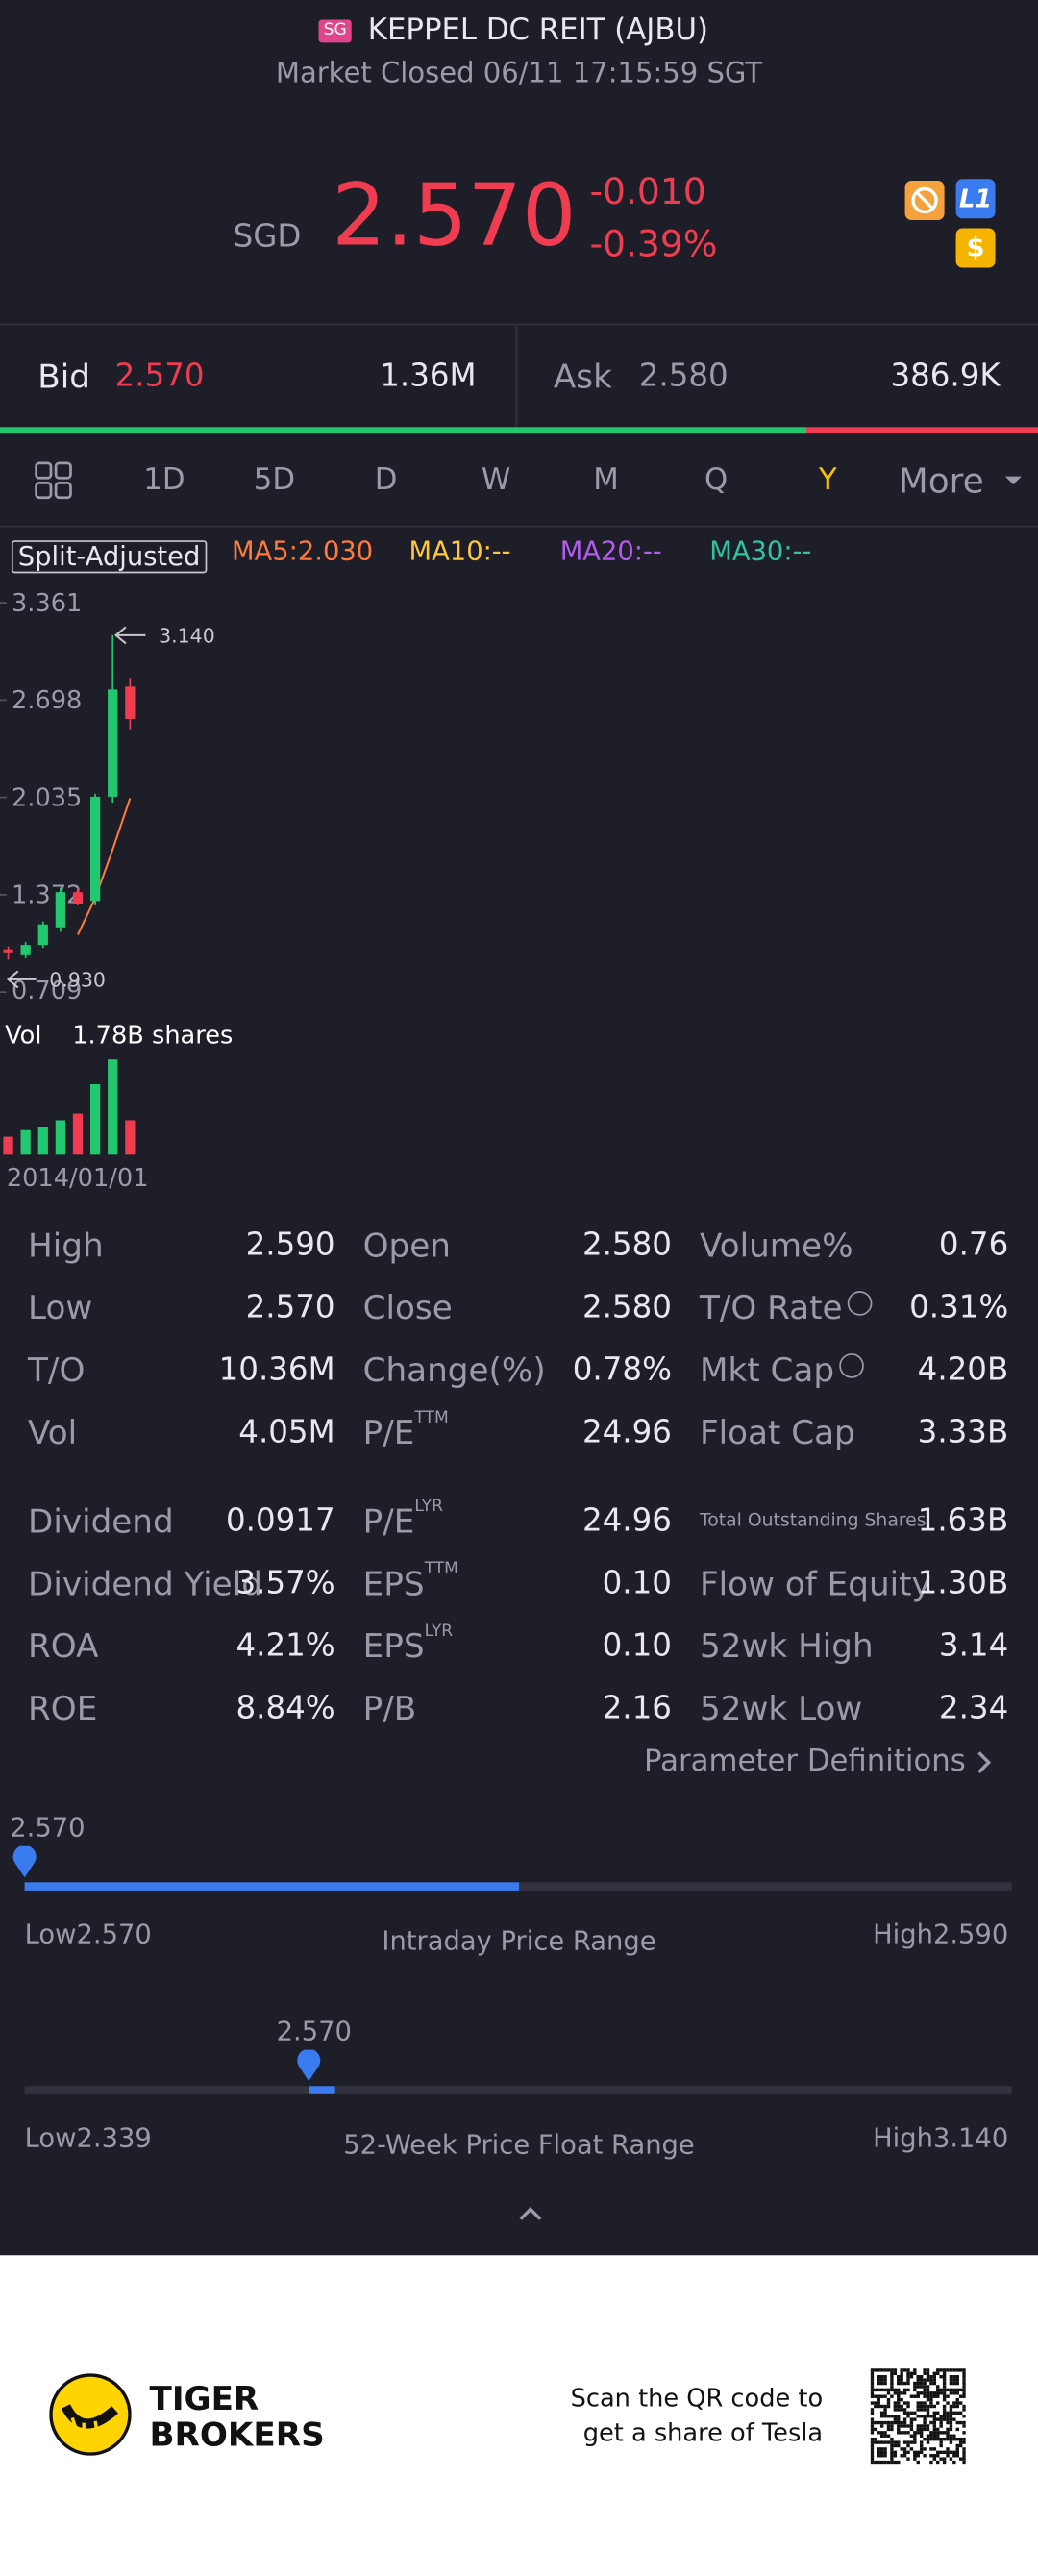 This screenshot has height=2576, width=1038. I want to click on period-tab: 5D, so click(274, 480).